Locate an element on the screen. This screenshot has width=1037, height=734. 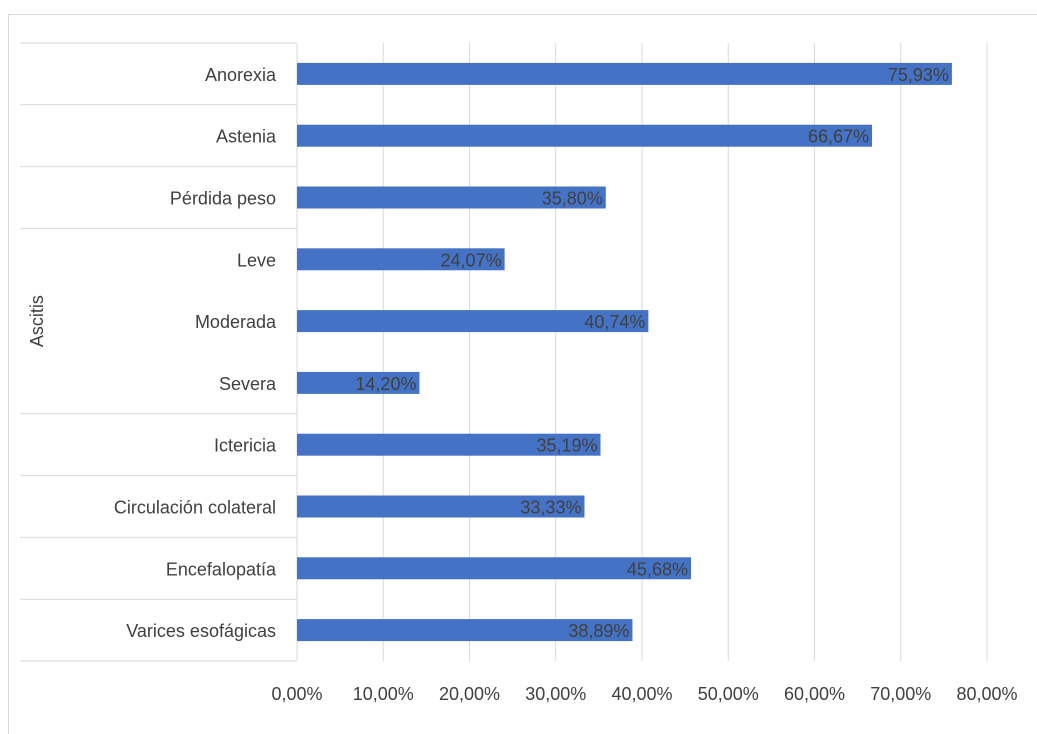
category-label-6: Ictericia is located at coordinates (245, 446).